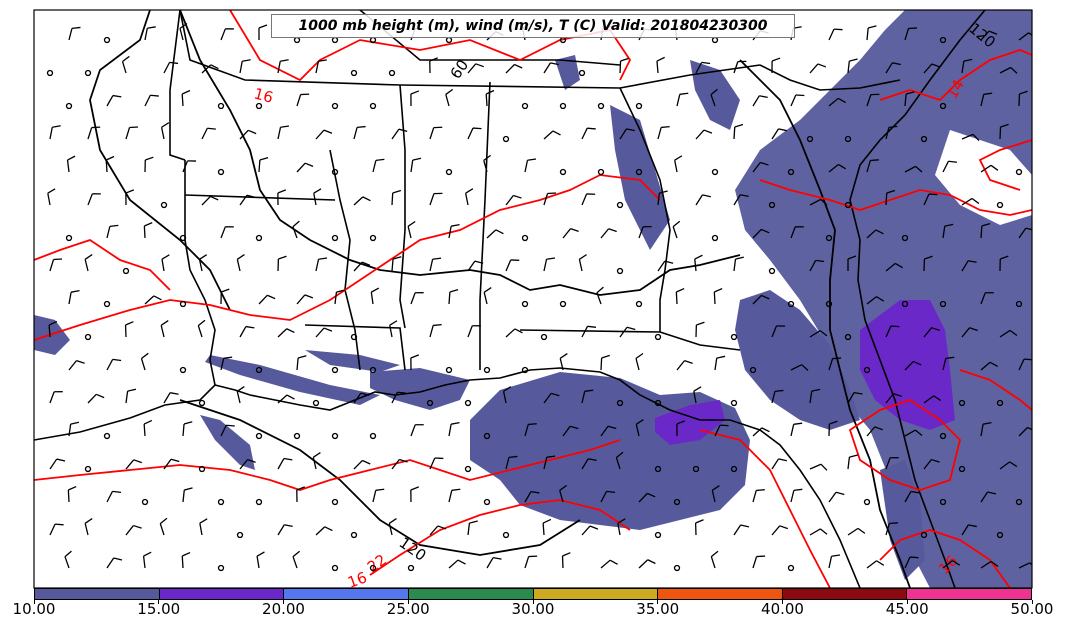 Image resolution: width=1065 pixels, height=633 pixels. Describe the element at coordinates (945, 558) in the screenshot. I see `temp-contour-fl-south` at that location.